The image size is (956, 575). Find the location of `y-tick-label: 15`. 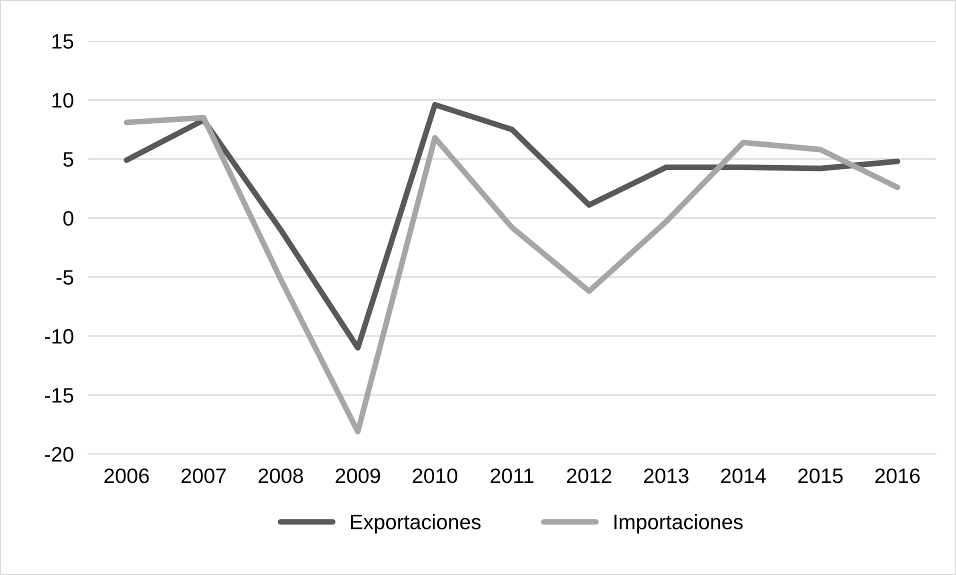

y-tick-label: 15 is located at coordinates (63, 41).